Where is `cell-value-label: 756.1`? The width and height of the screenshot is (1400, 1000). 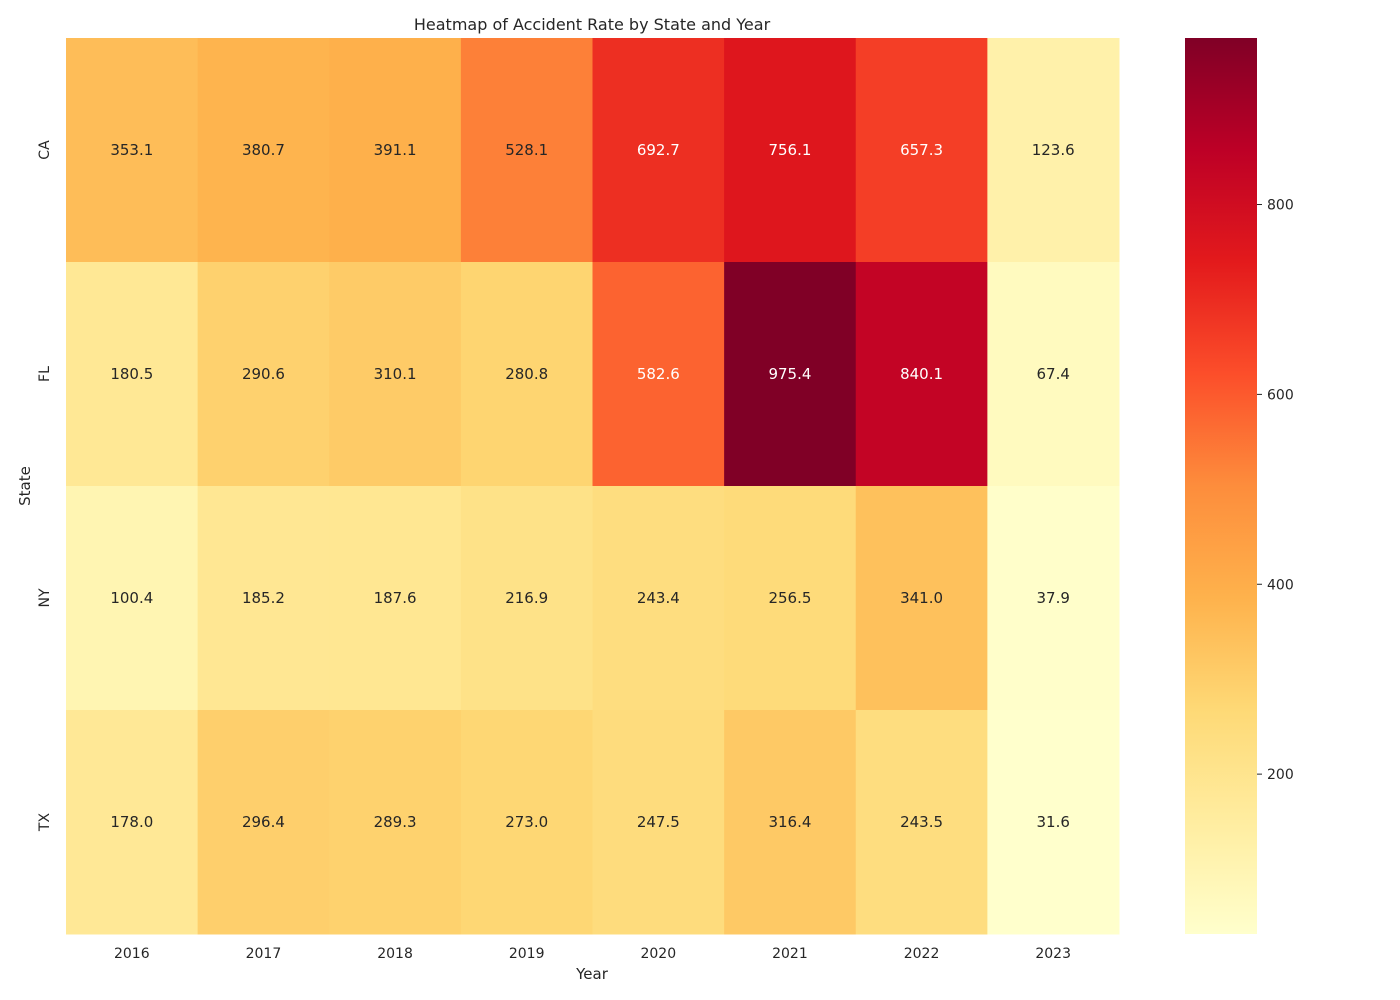
cell-value-label: 756.1 is located at coordinates (789, 150).